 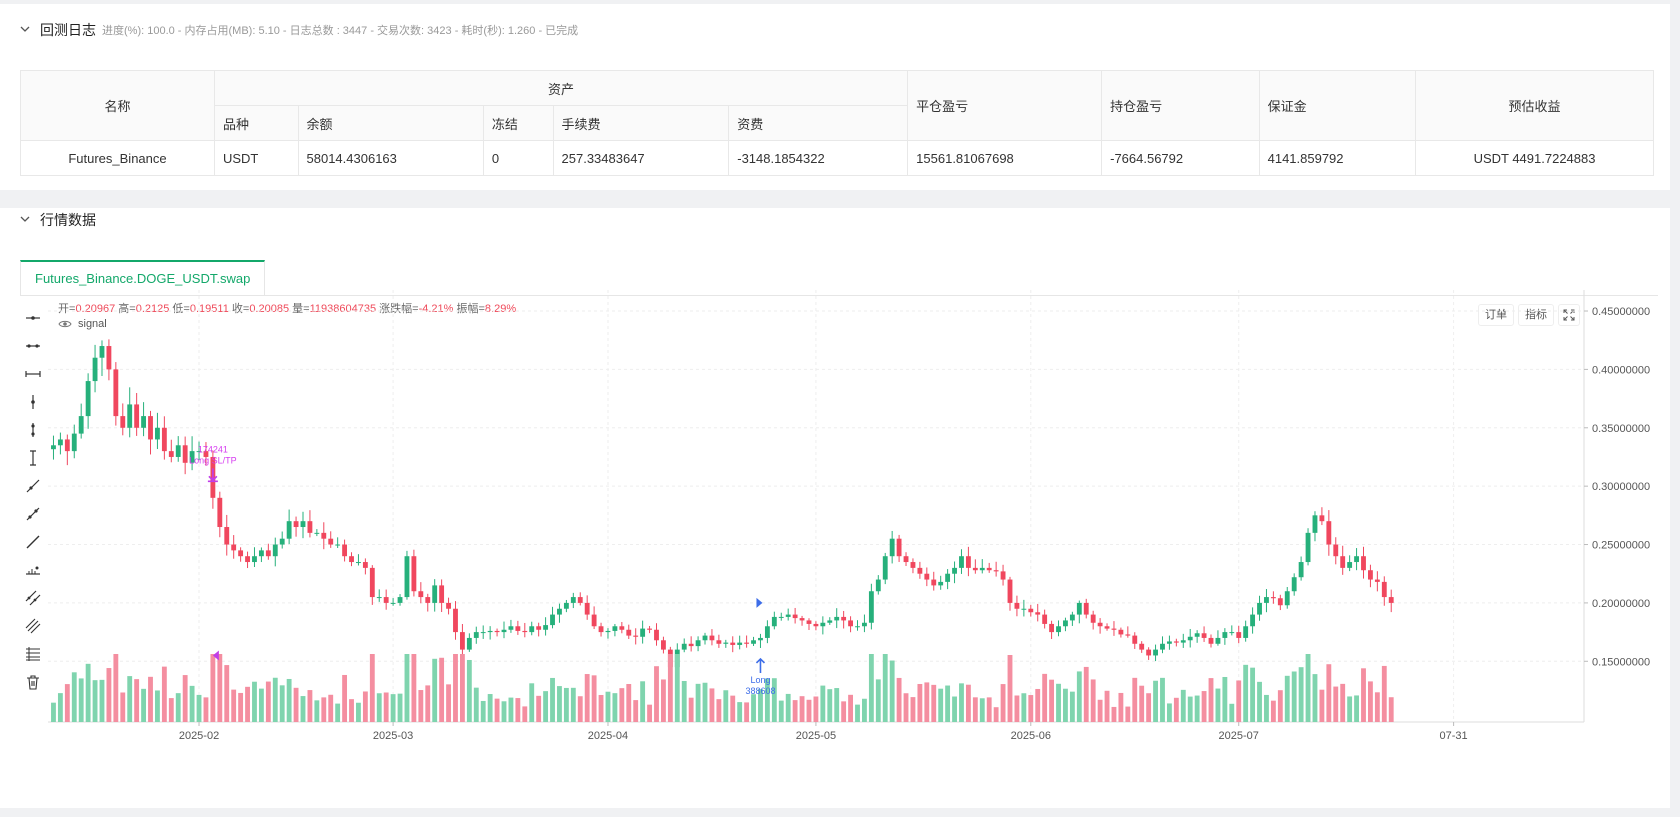 I want to click on fullscreen-icon, so click(x=1569, y=315).